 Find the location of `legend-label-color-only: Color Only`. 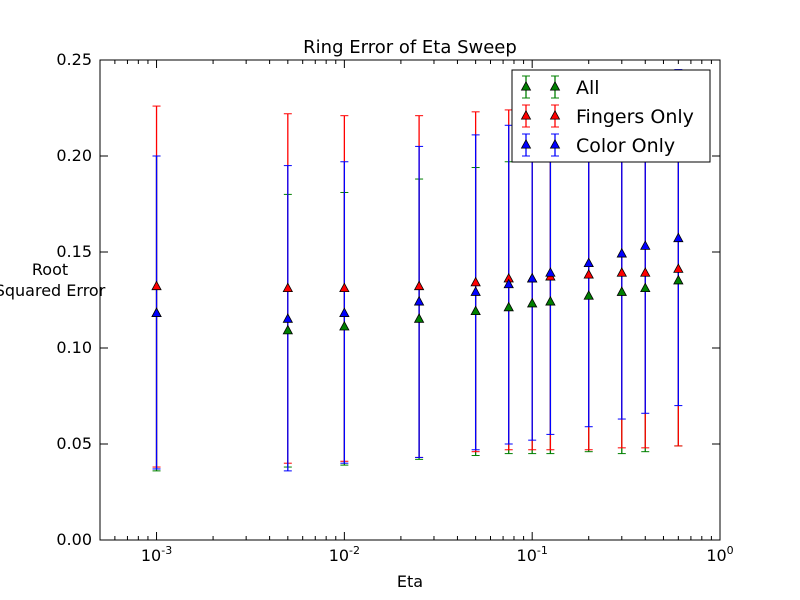

legend-label-color-only: Color Only is located at coordinates (625, 146).